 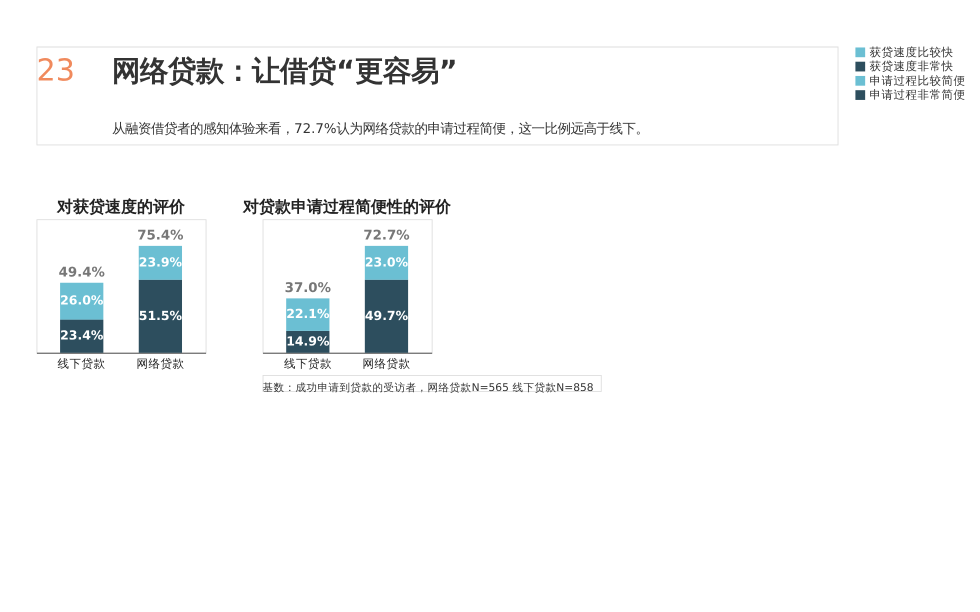 What do you see at coordinates (912, 66) in the screenshot?
I see `legend-label: 获贷速度非常快` at bounding box center [912, 66].